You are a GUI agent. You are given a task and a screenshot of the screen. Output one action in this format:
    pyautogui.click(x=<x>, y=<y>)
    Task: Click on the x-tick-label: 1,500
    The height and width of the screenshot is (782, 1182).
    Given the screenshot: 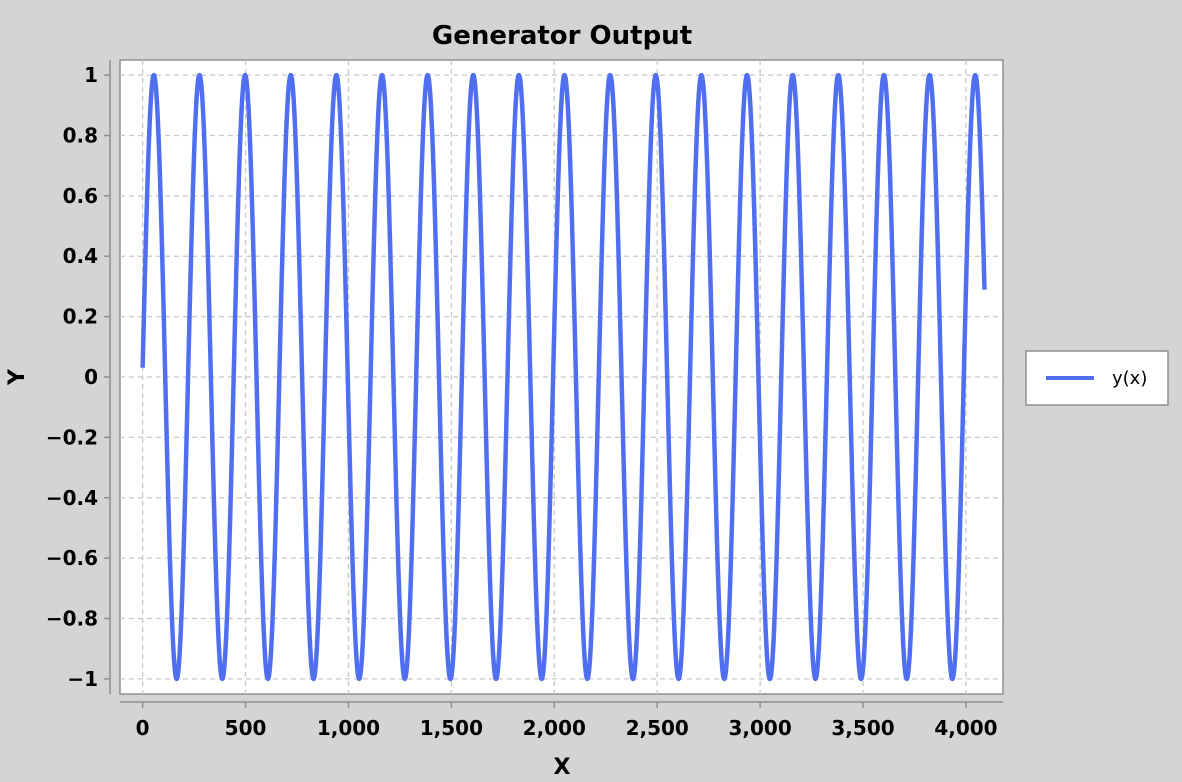 What is the action you would take?
    pyautogui.click(x=451, y=728)
    